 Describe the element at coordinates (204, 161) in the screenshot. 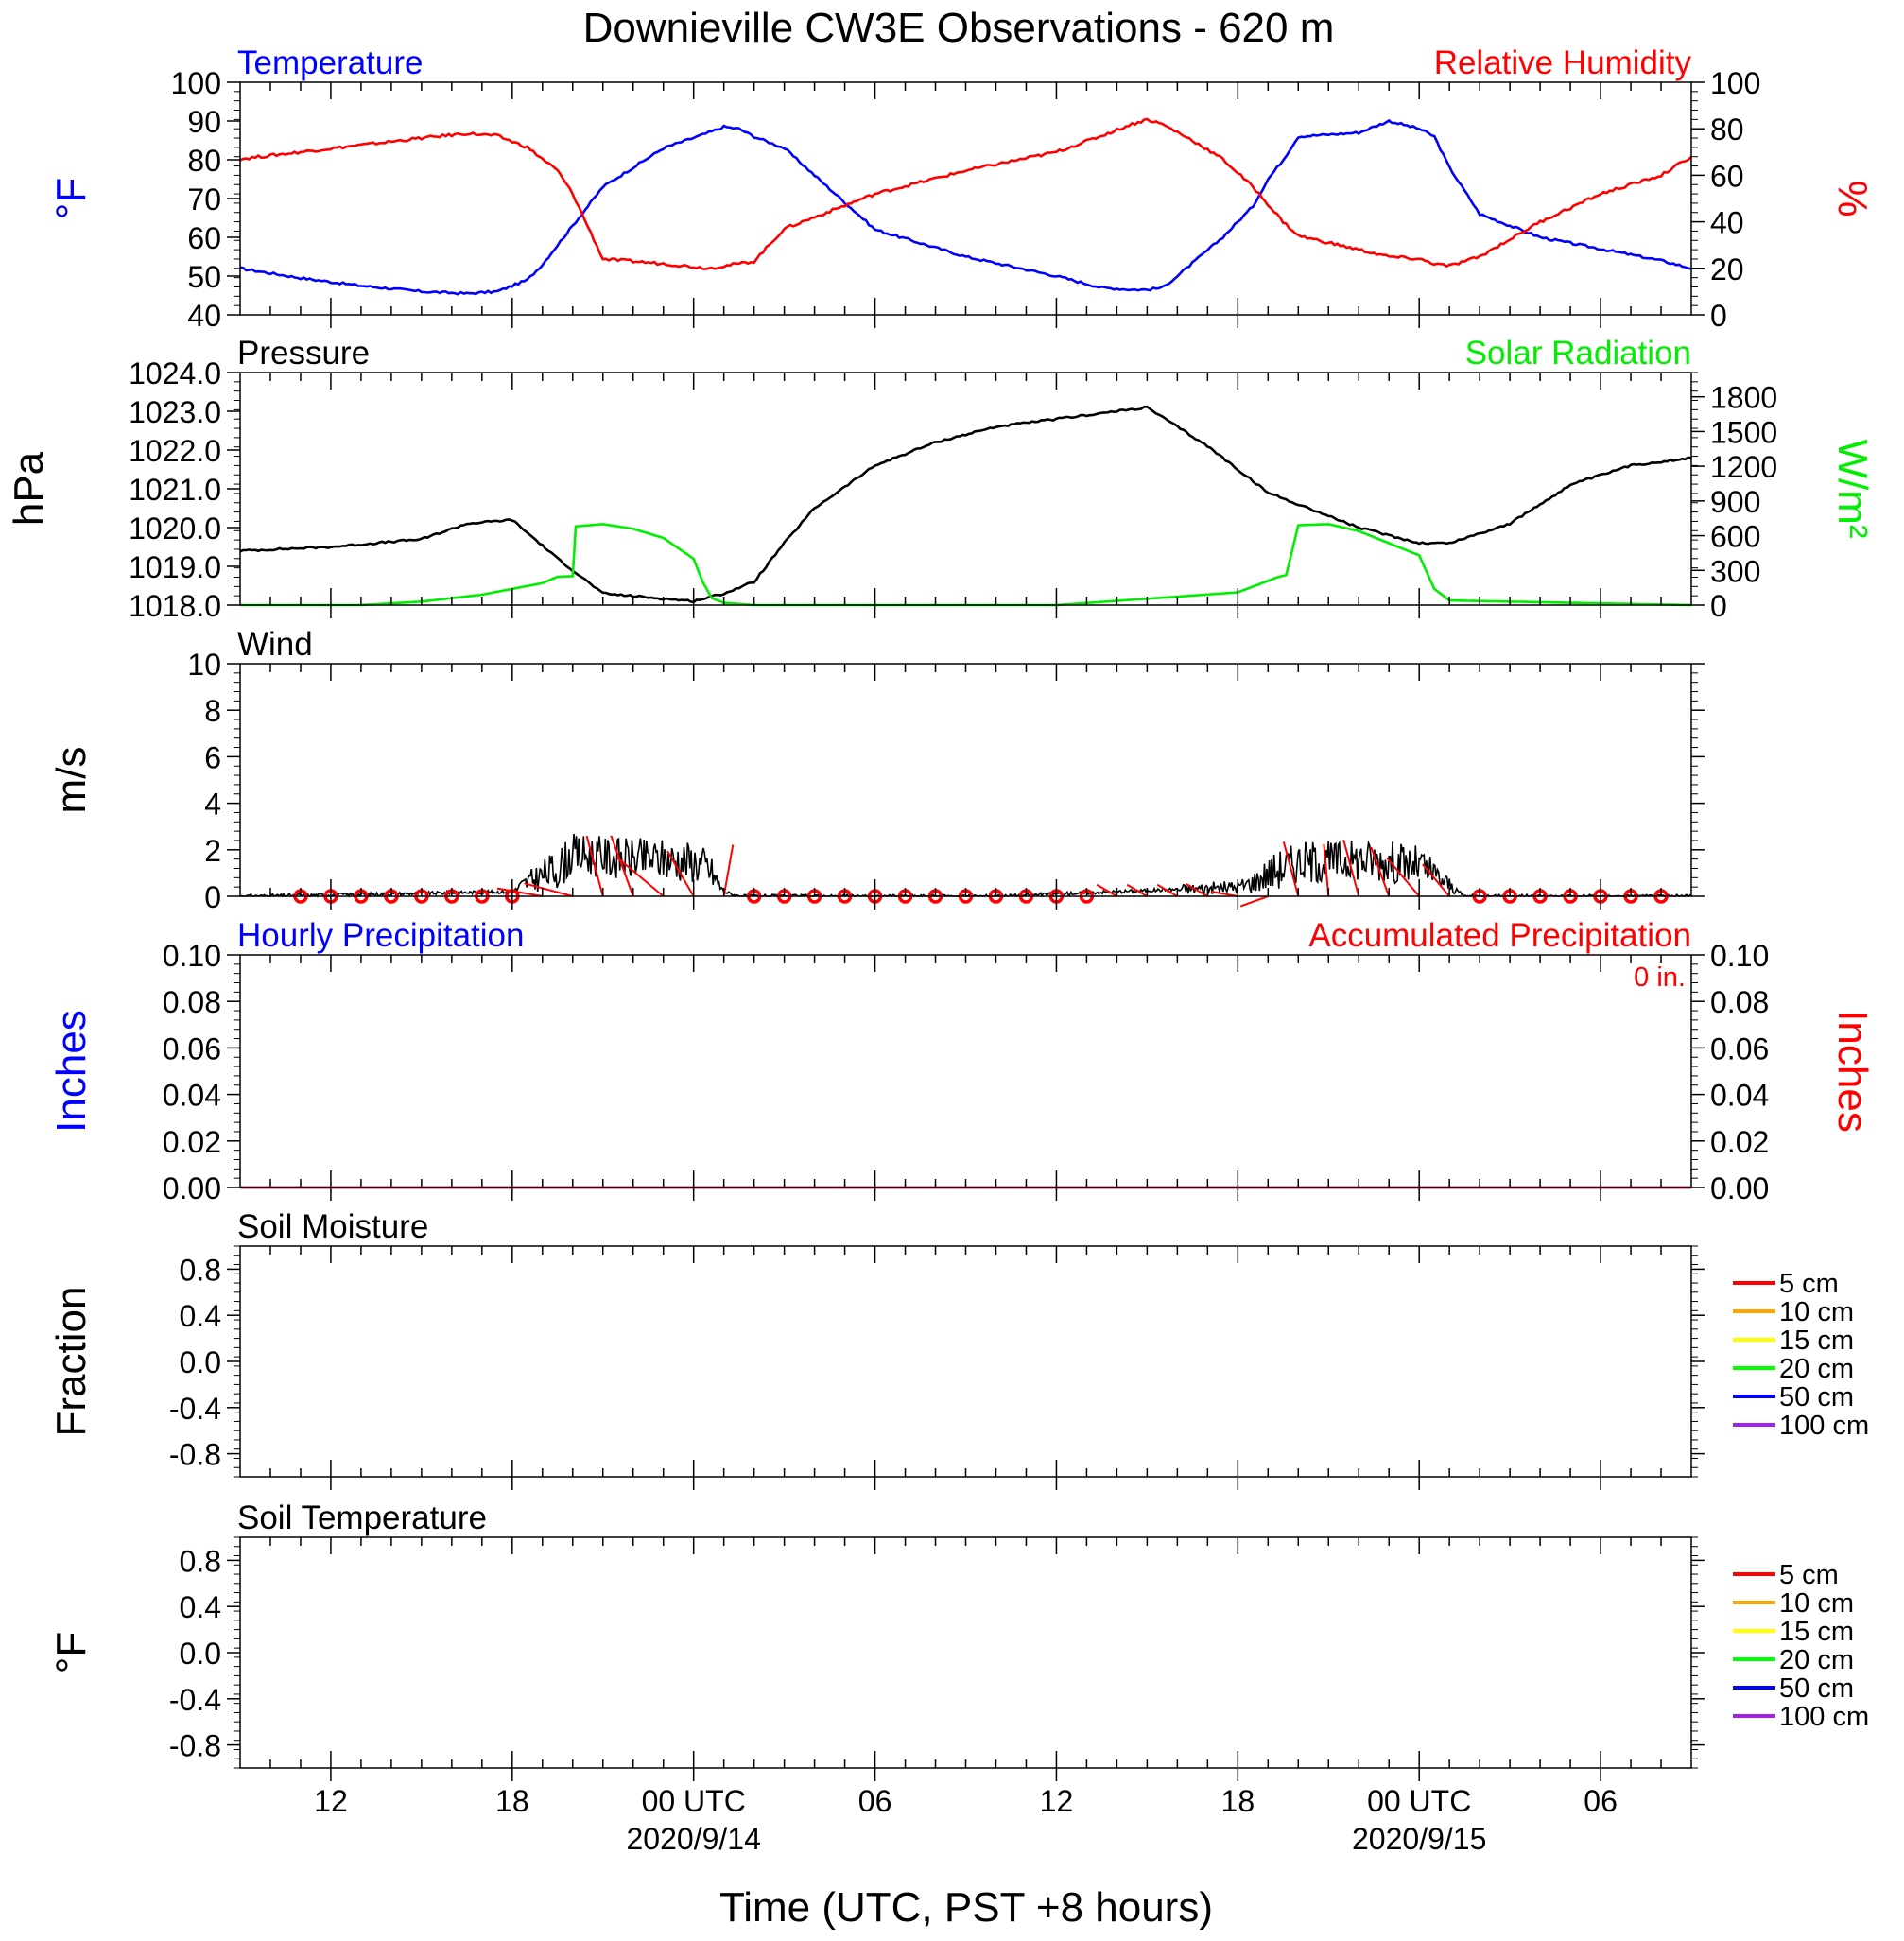

I see `y-tick-label-left: 80` at that location.